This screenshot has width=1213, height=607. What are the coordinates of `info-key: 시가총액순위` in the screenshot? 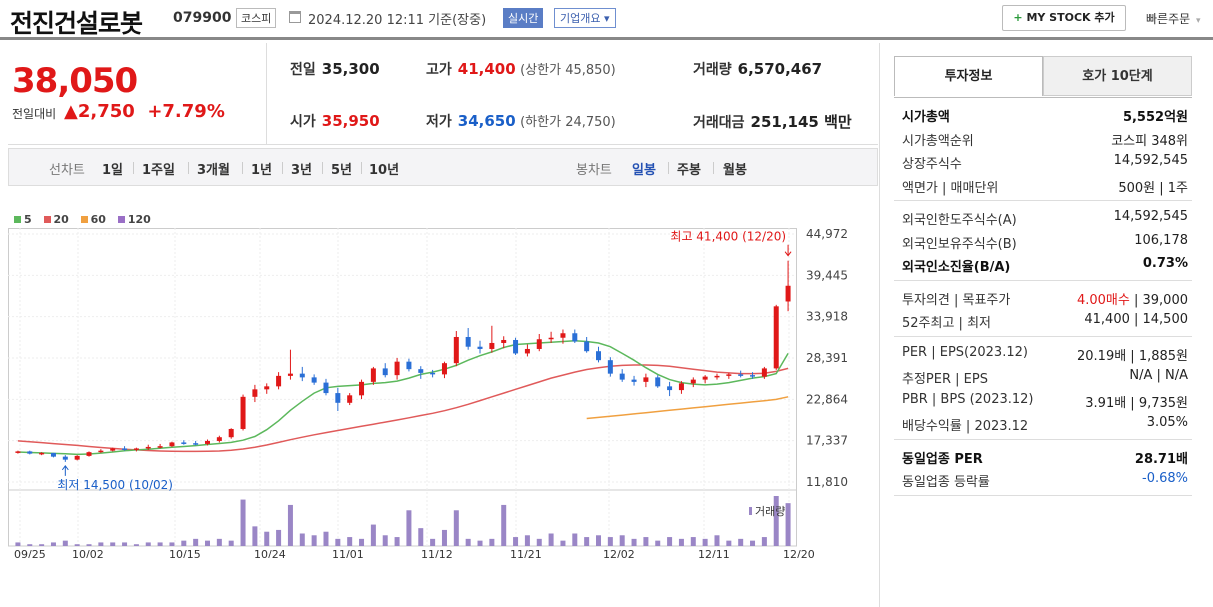 It's located at (938, 141).